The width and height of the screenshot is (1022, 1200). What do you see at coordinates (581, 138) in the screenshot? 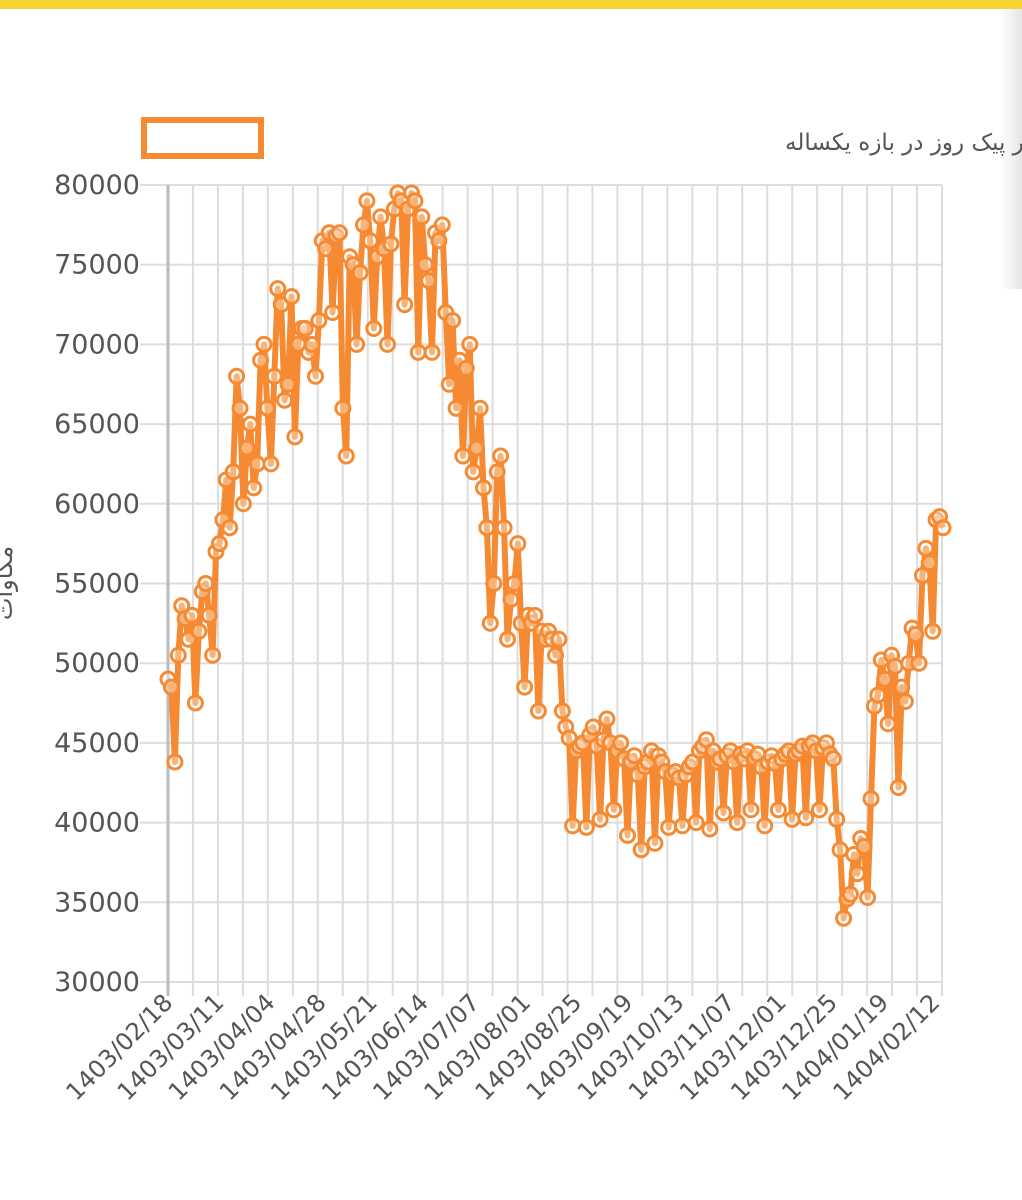
I see `chart-legend: نیاز مصرف برق در پیک روز در بازه یکساله` at bounding box center [581, 138].